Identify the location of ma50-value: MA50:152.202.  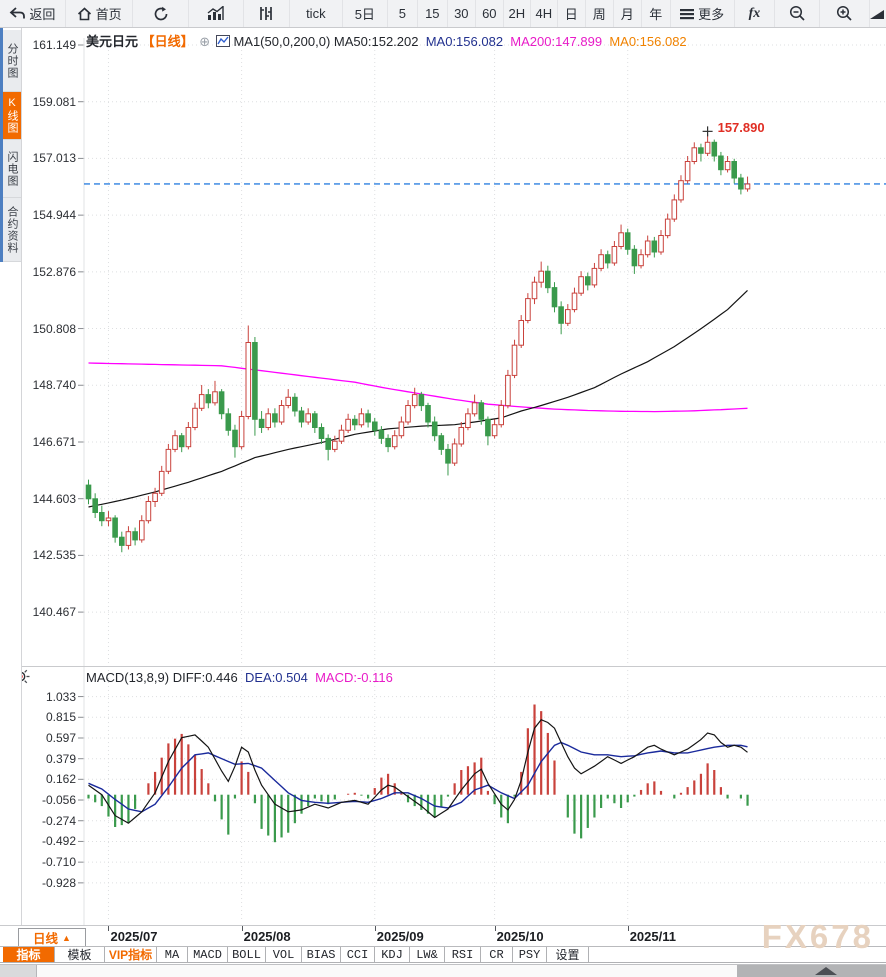
(376, 41).